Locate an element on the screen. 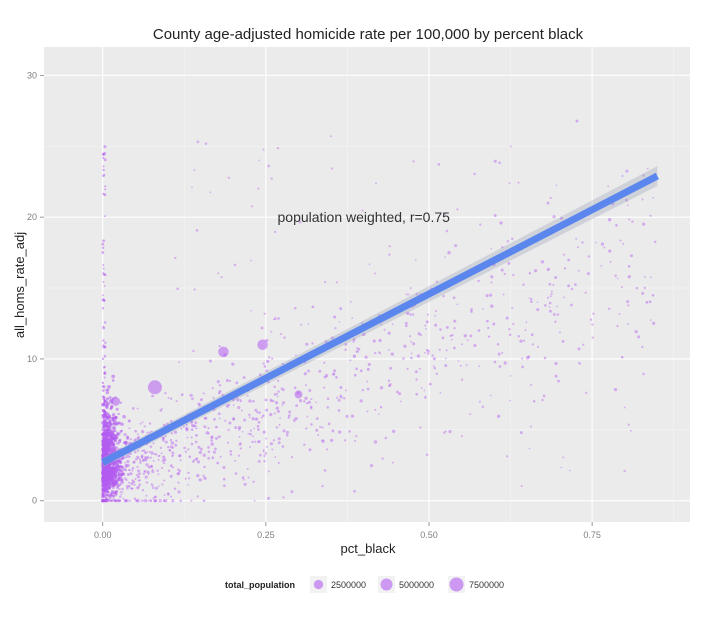  data-point-large is located at coordinates (106, 444).